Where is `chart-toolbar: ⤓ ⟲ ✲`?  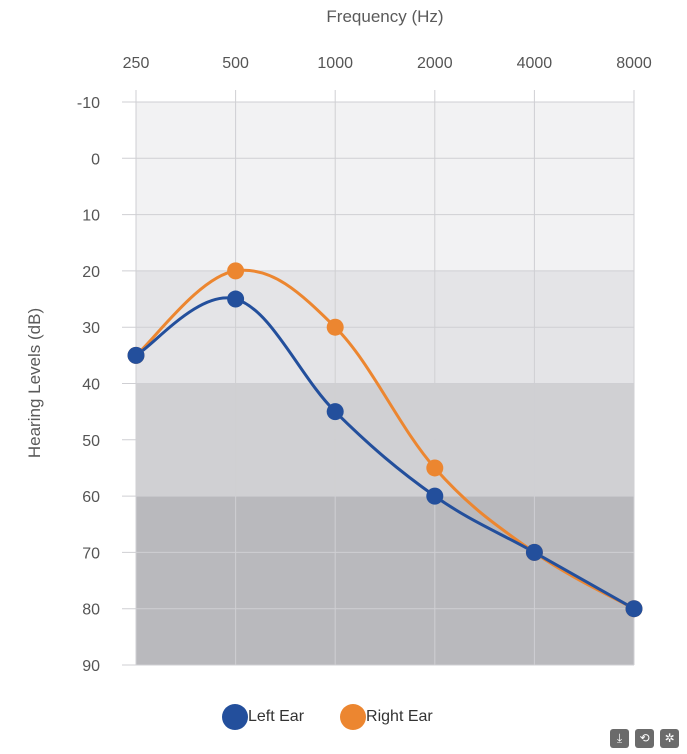 chart-toolbar: ⤓ ⟲ ✲ is located at coordinates (644, 738).